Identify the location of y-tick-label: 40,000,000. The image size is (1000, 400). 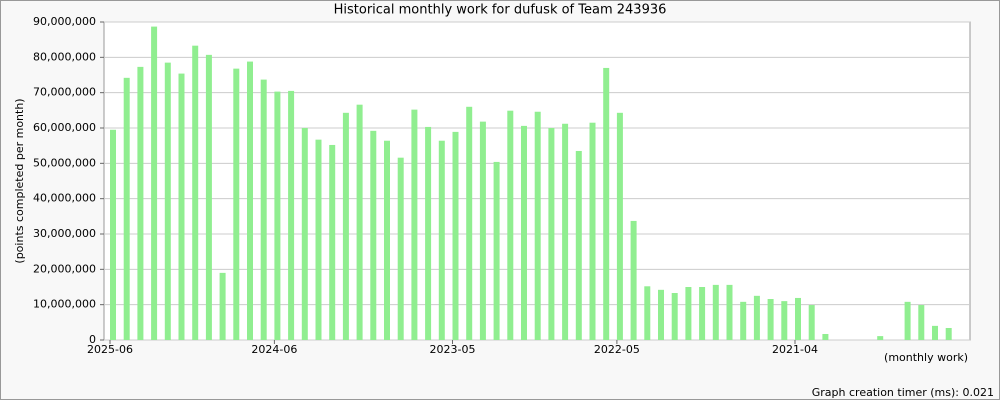
(64, 198).